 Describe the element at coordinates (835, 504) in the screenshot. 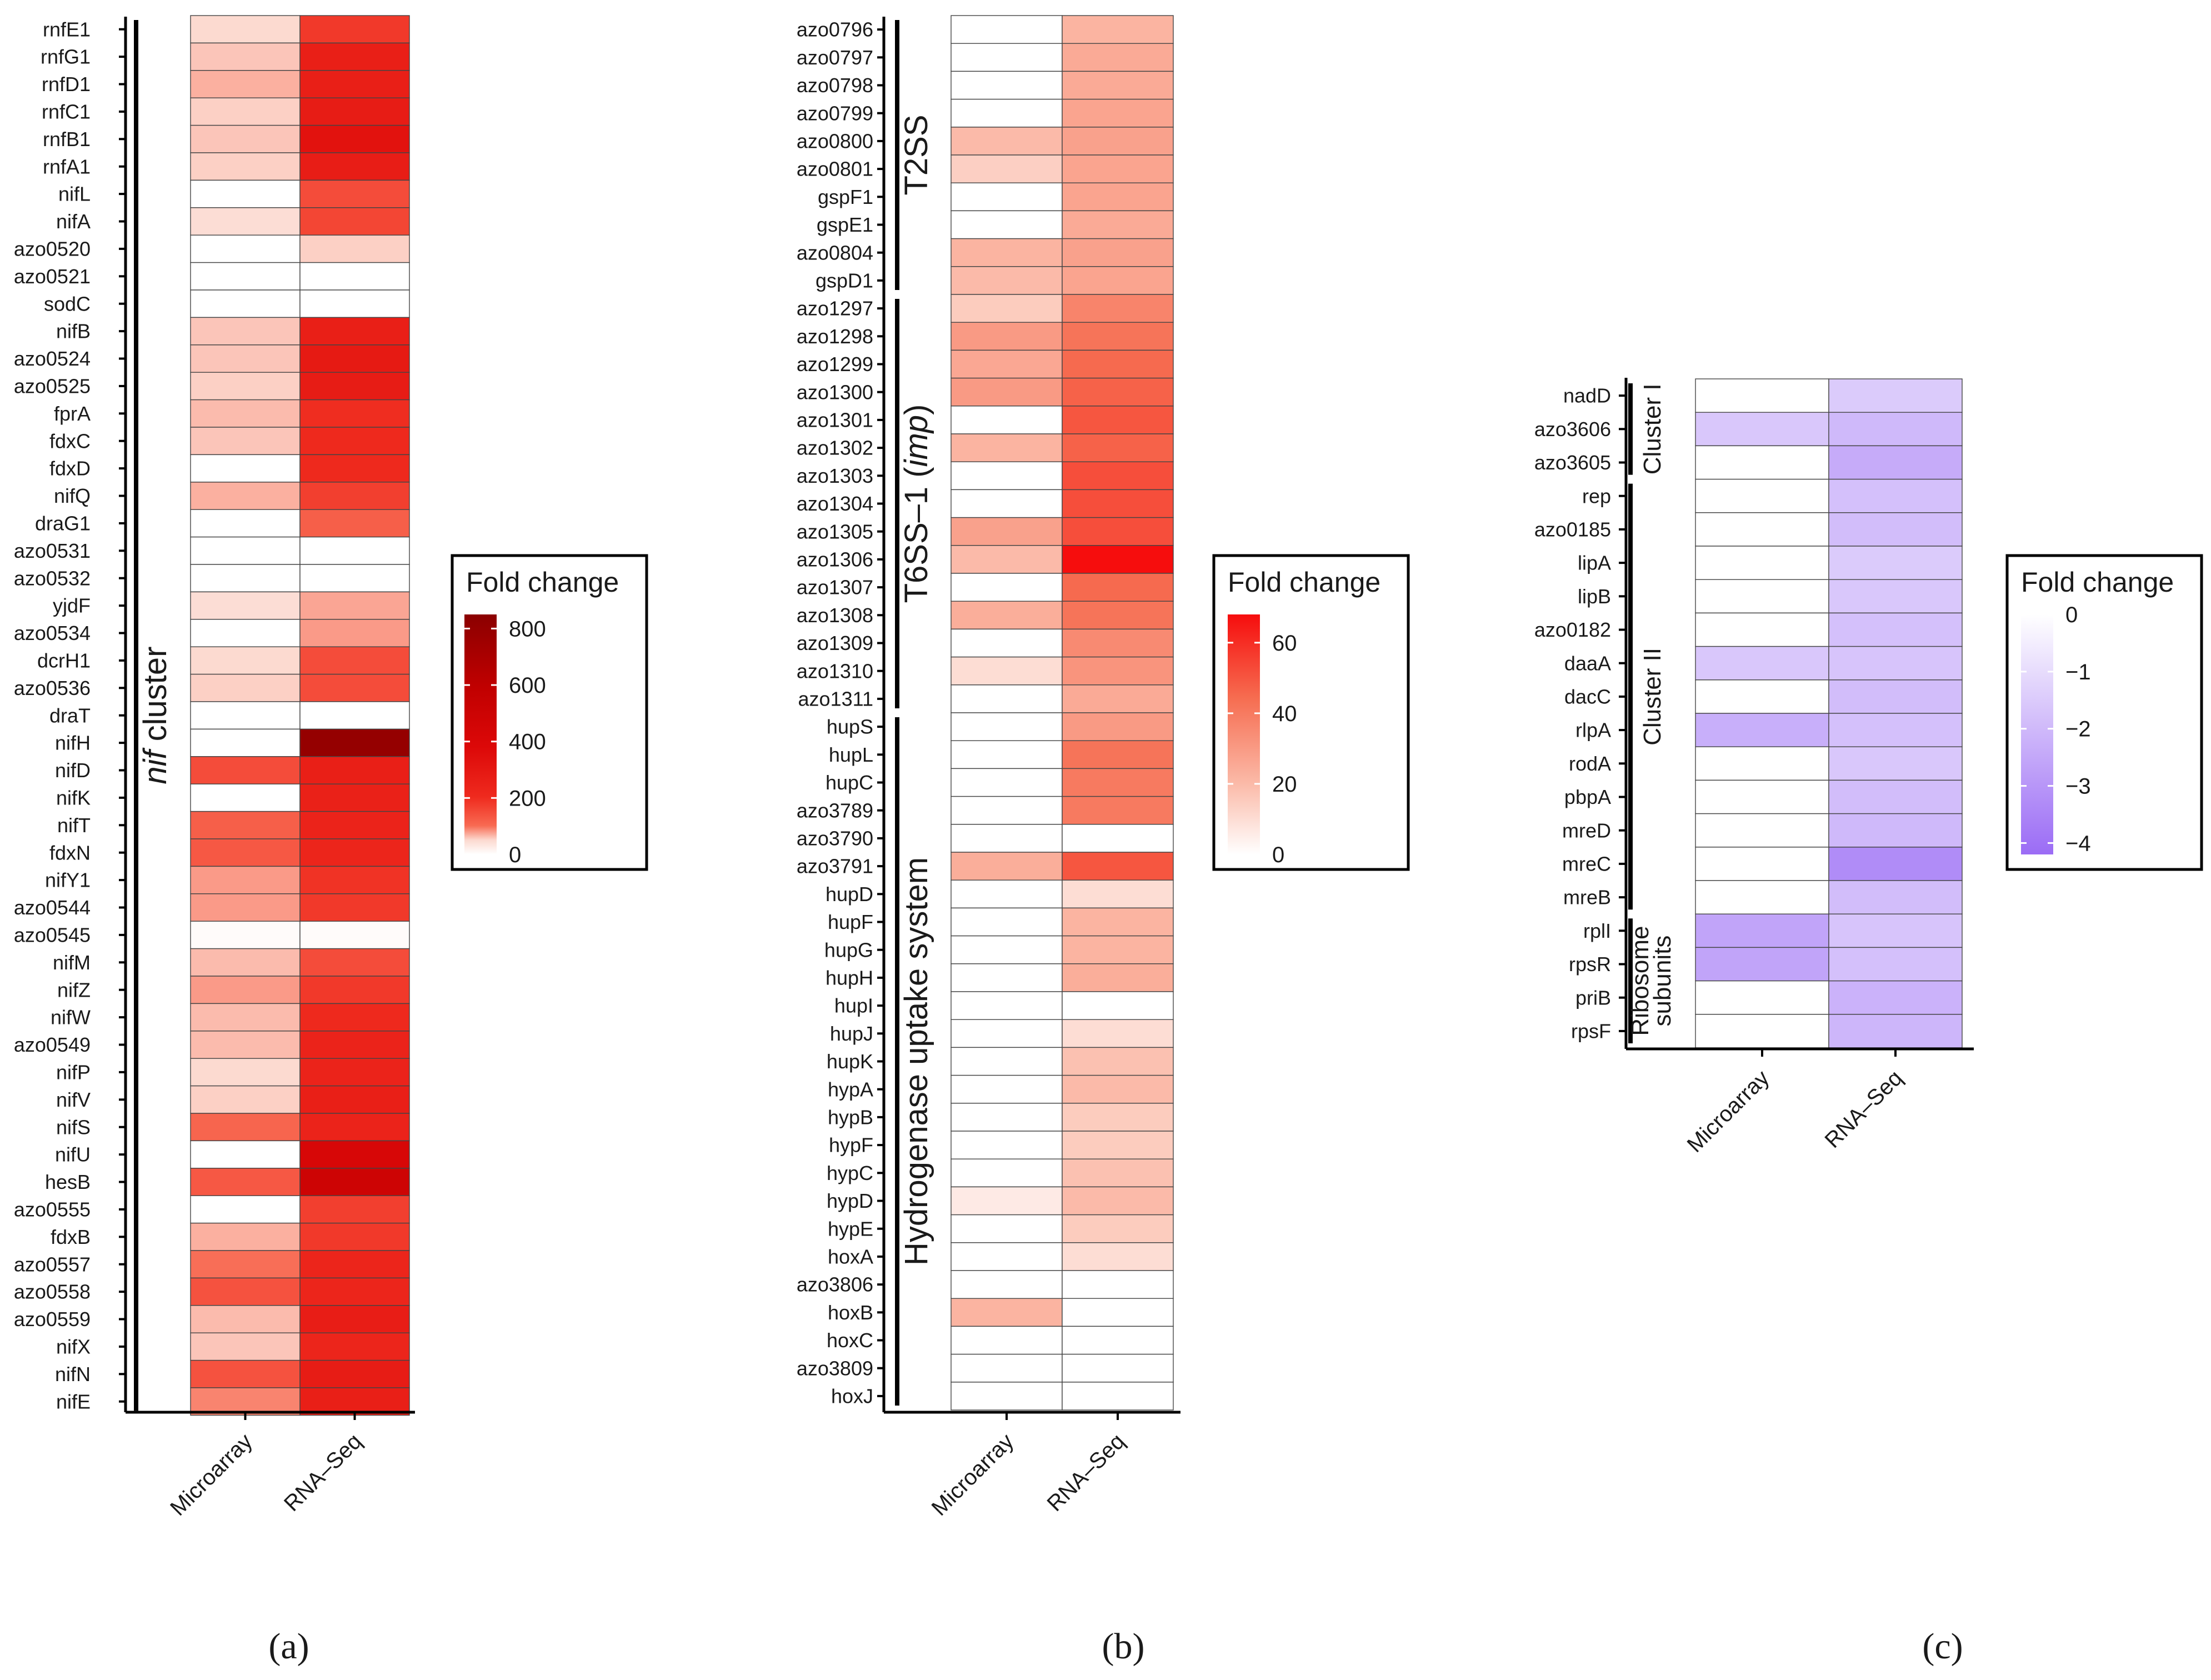

I see `gene-label: azo1304` at that location.